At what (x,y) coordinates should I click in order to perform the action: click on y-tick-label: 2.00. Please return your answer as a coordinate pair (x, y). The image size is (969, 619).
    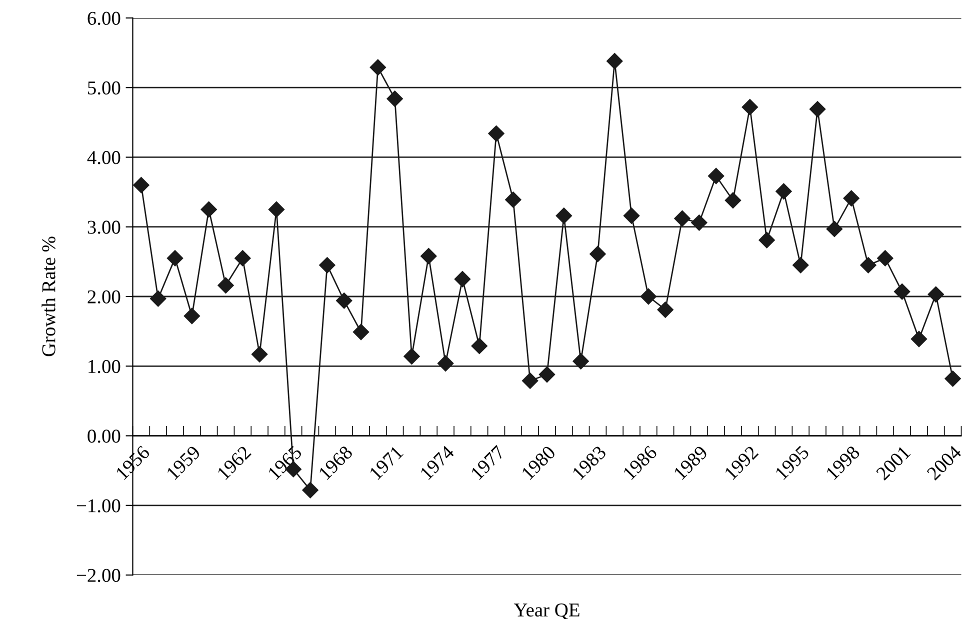
    Looking at the image, I should click on (104, 297).